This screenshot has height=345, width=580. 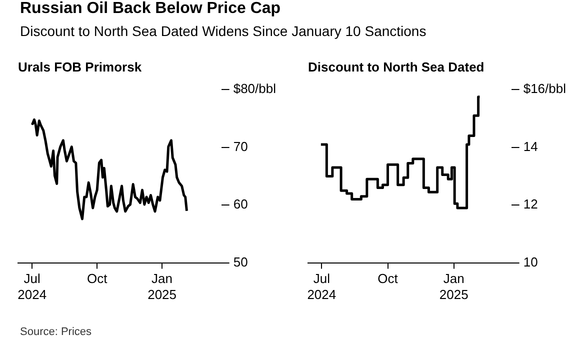 I want to click on chart-title: Discount to North Sea Dated, so click(x=396, y=66).